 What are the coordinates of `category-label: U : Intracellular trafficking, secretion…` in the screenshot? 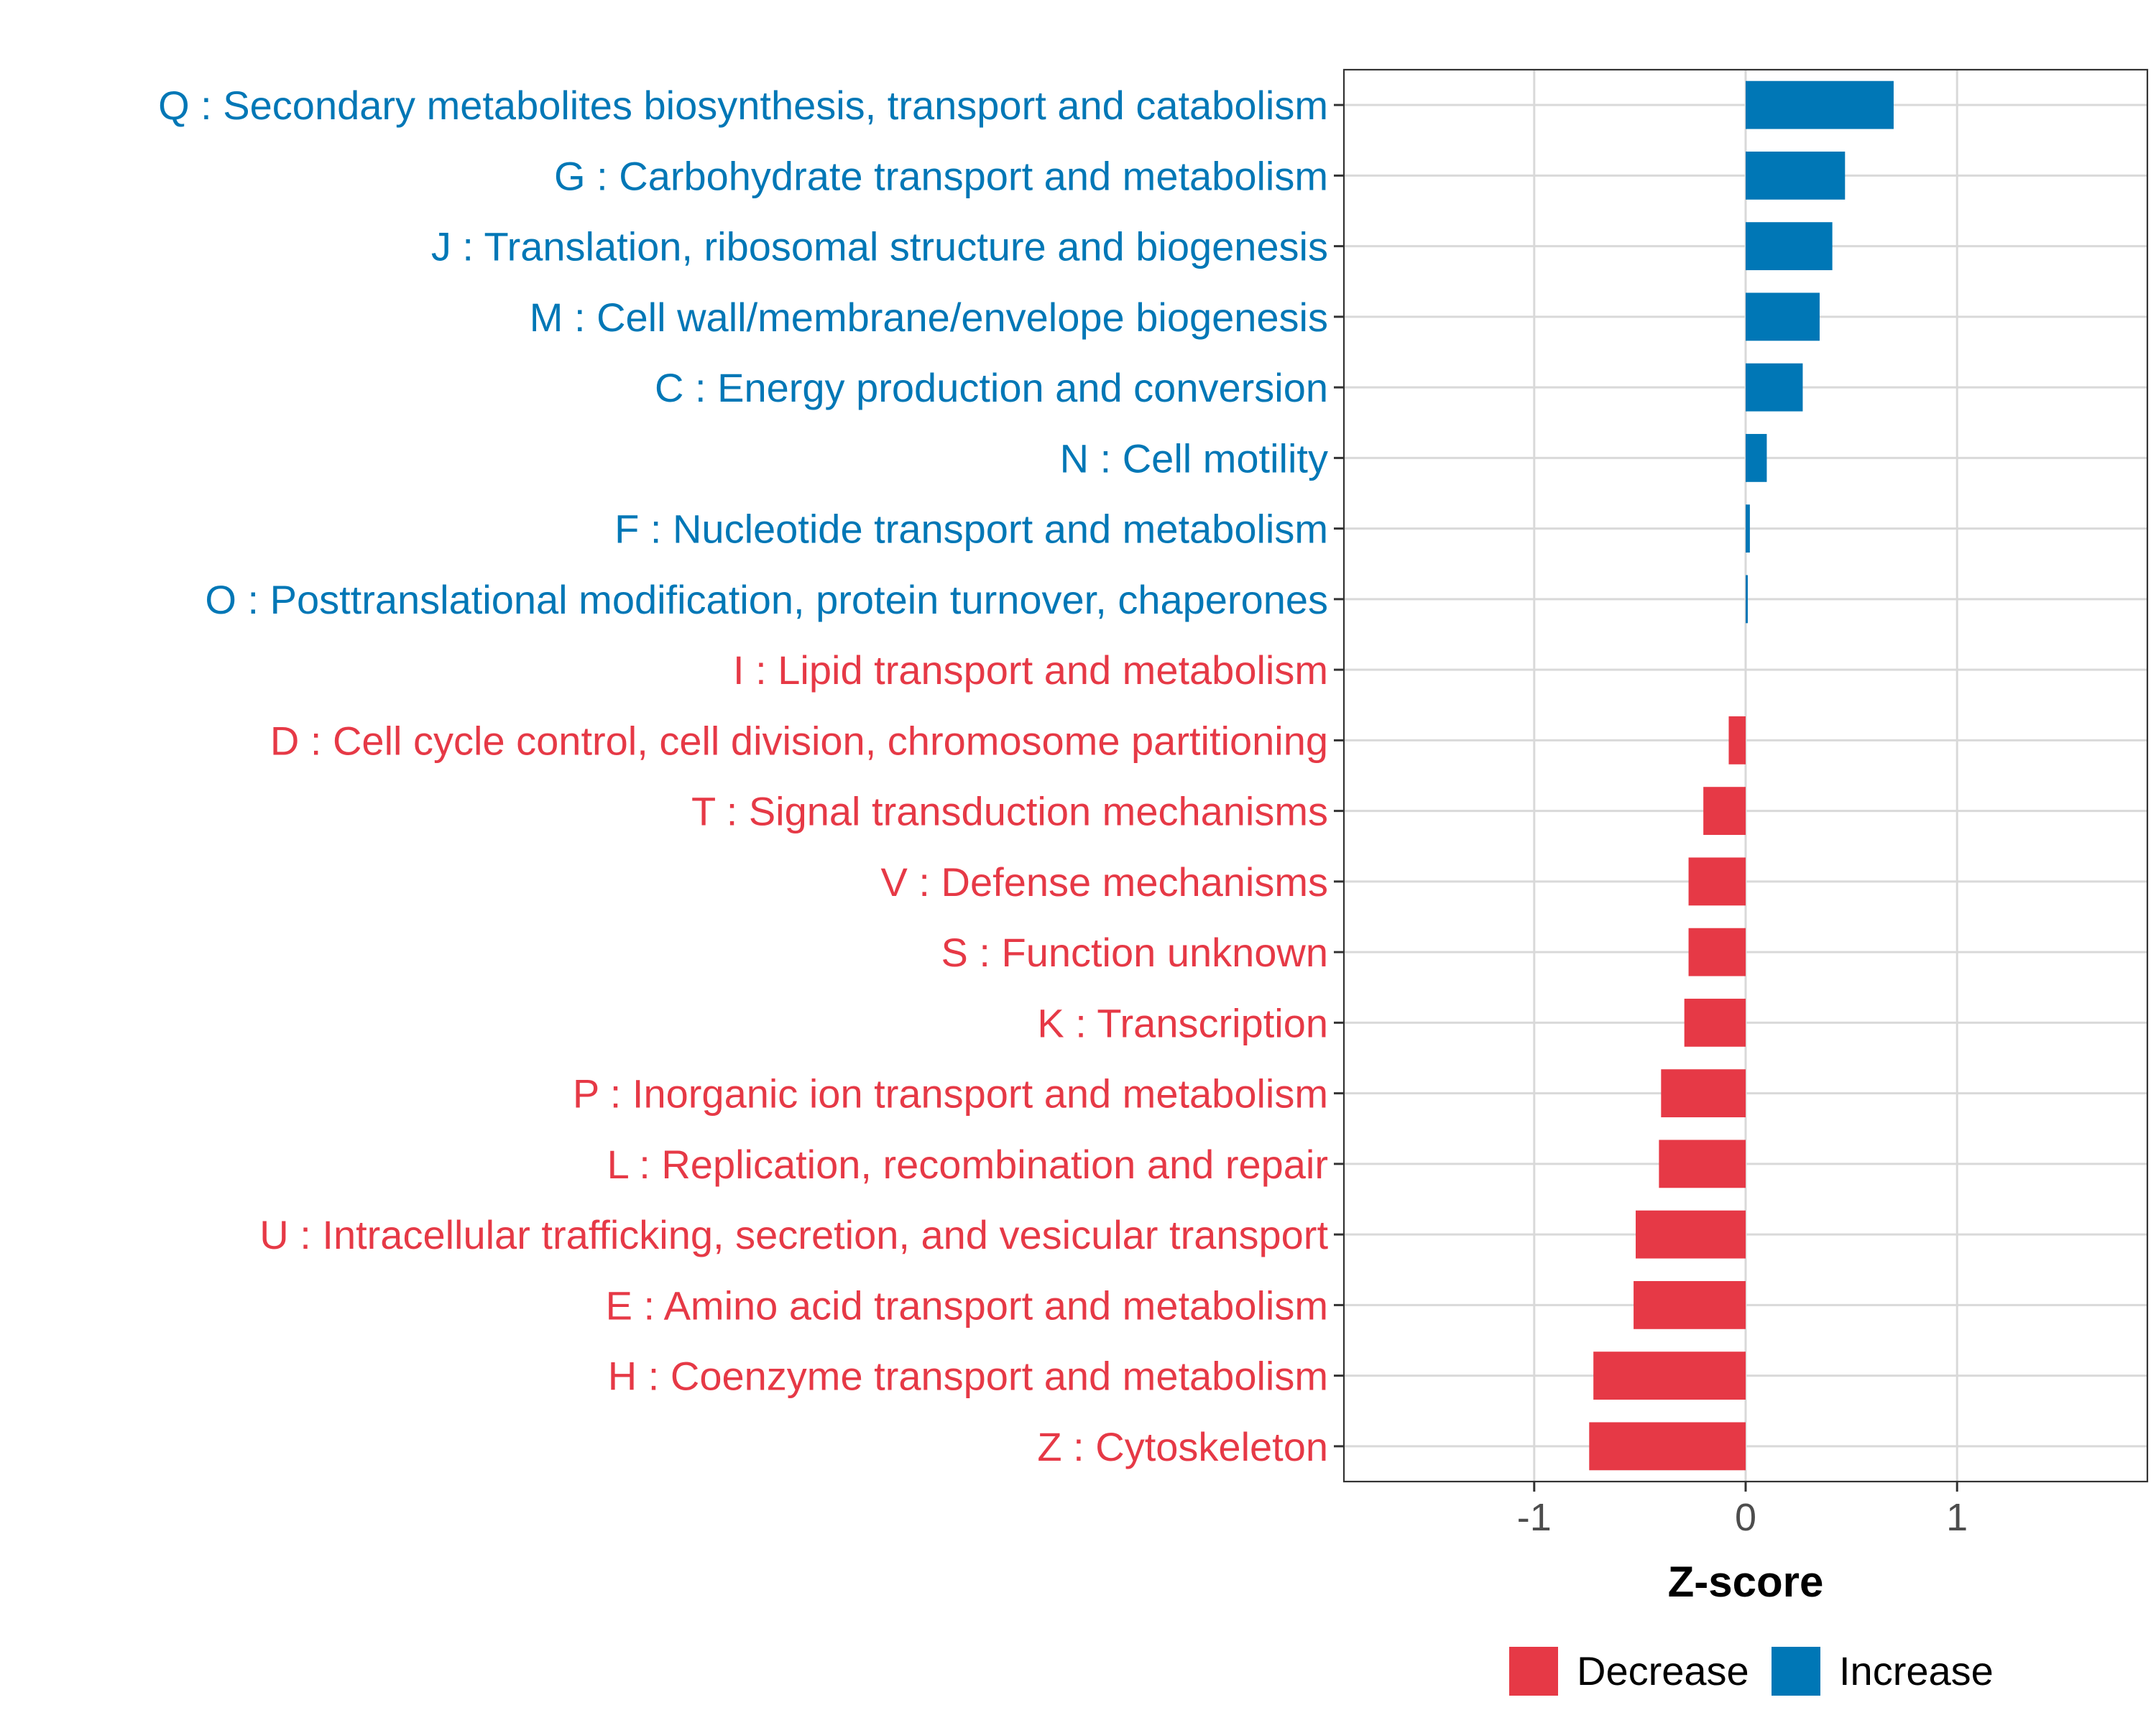 It's located at (794, 1235).